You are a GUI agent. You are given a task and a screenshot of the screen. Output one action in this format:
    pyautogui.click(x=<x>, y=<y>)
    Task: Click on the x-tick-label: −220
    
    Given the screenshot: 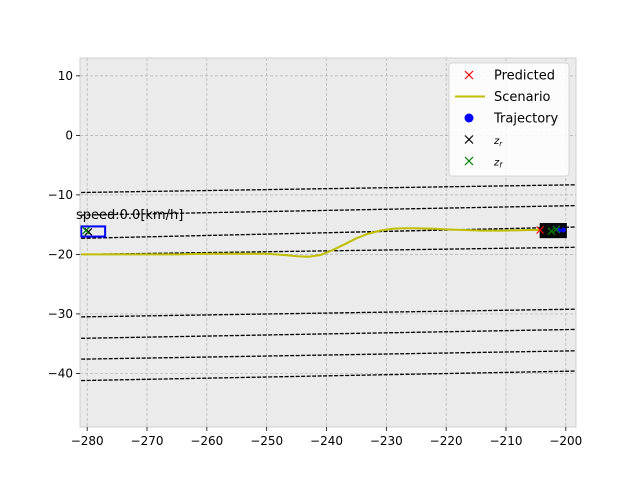 What is the action you would take?
    pyautogui.click(x=446, y=441)
    